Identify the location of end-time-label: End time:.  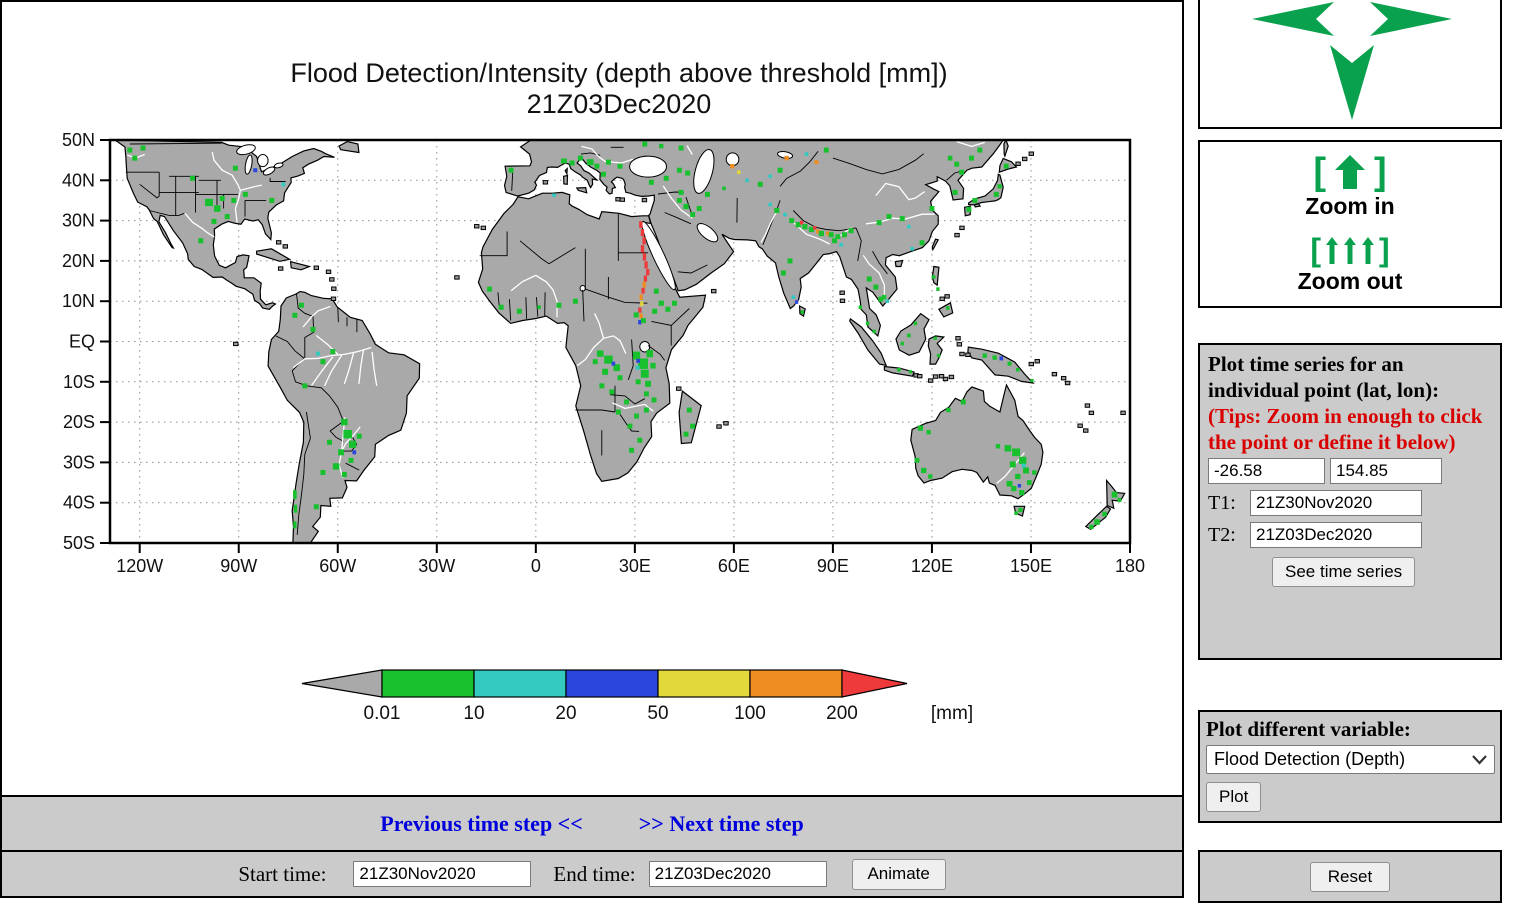
(594, 873).